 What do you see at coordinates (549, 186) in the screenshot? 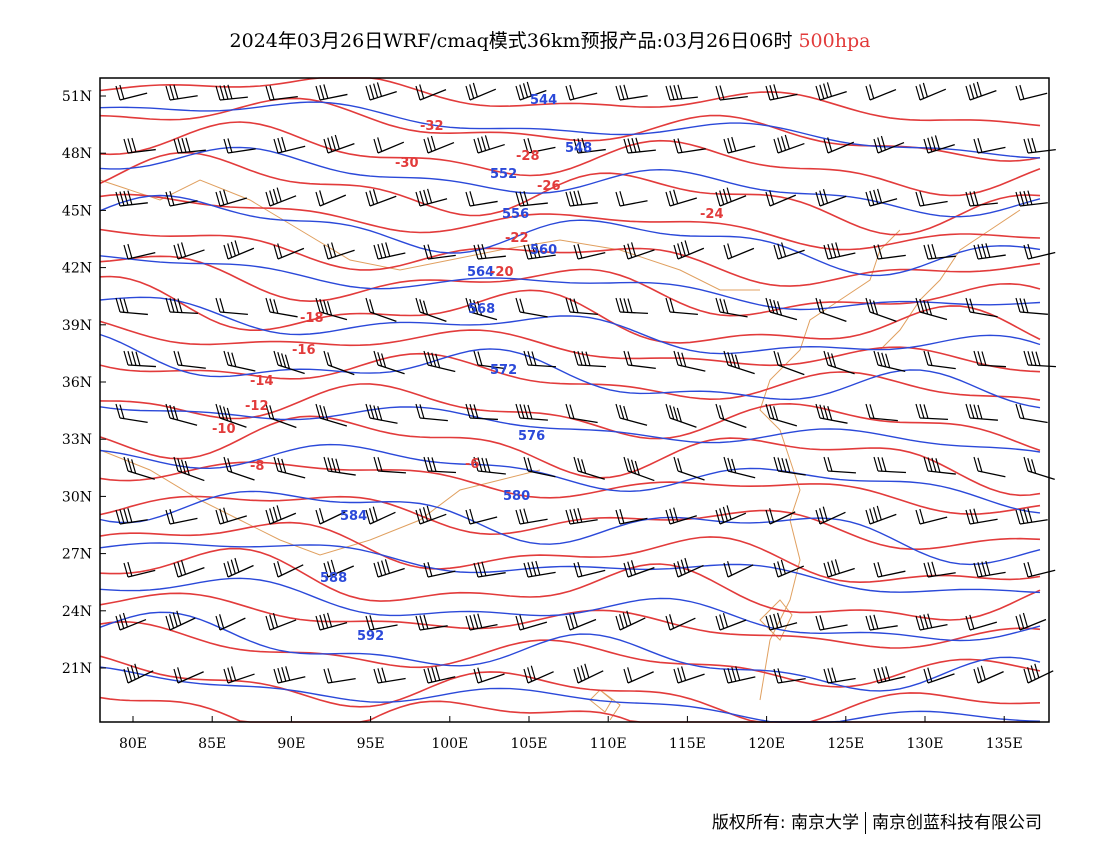
I see `temperature-label: -26` at bounding box center [549, 186].